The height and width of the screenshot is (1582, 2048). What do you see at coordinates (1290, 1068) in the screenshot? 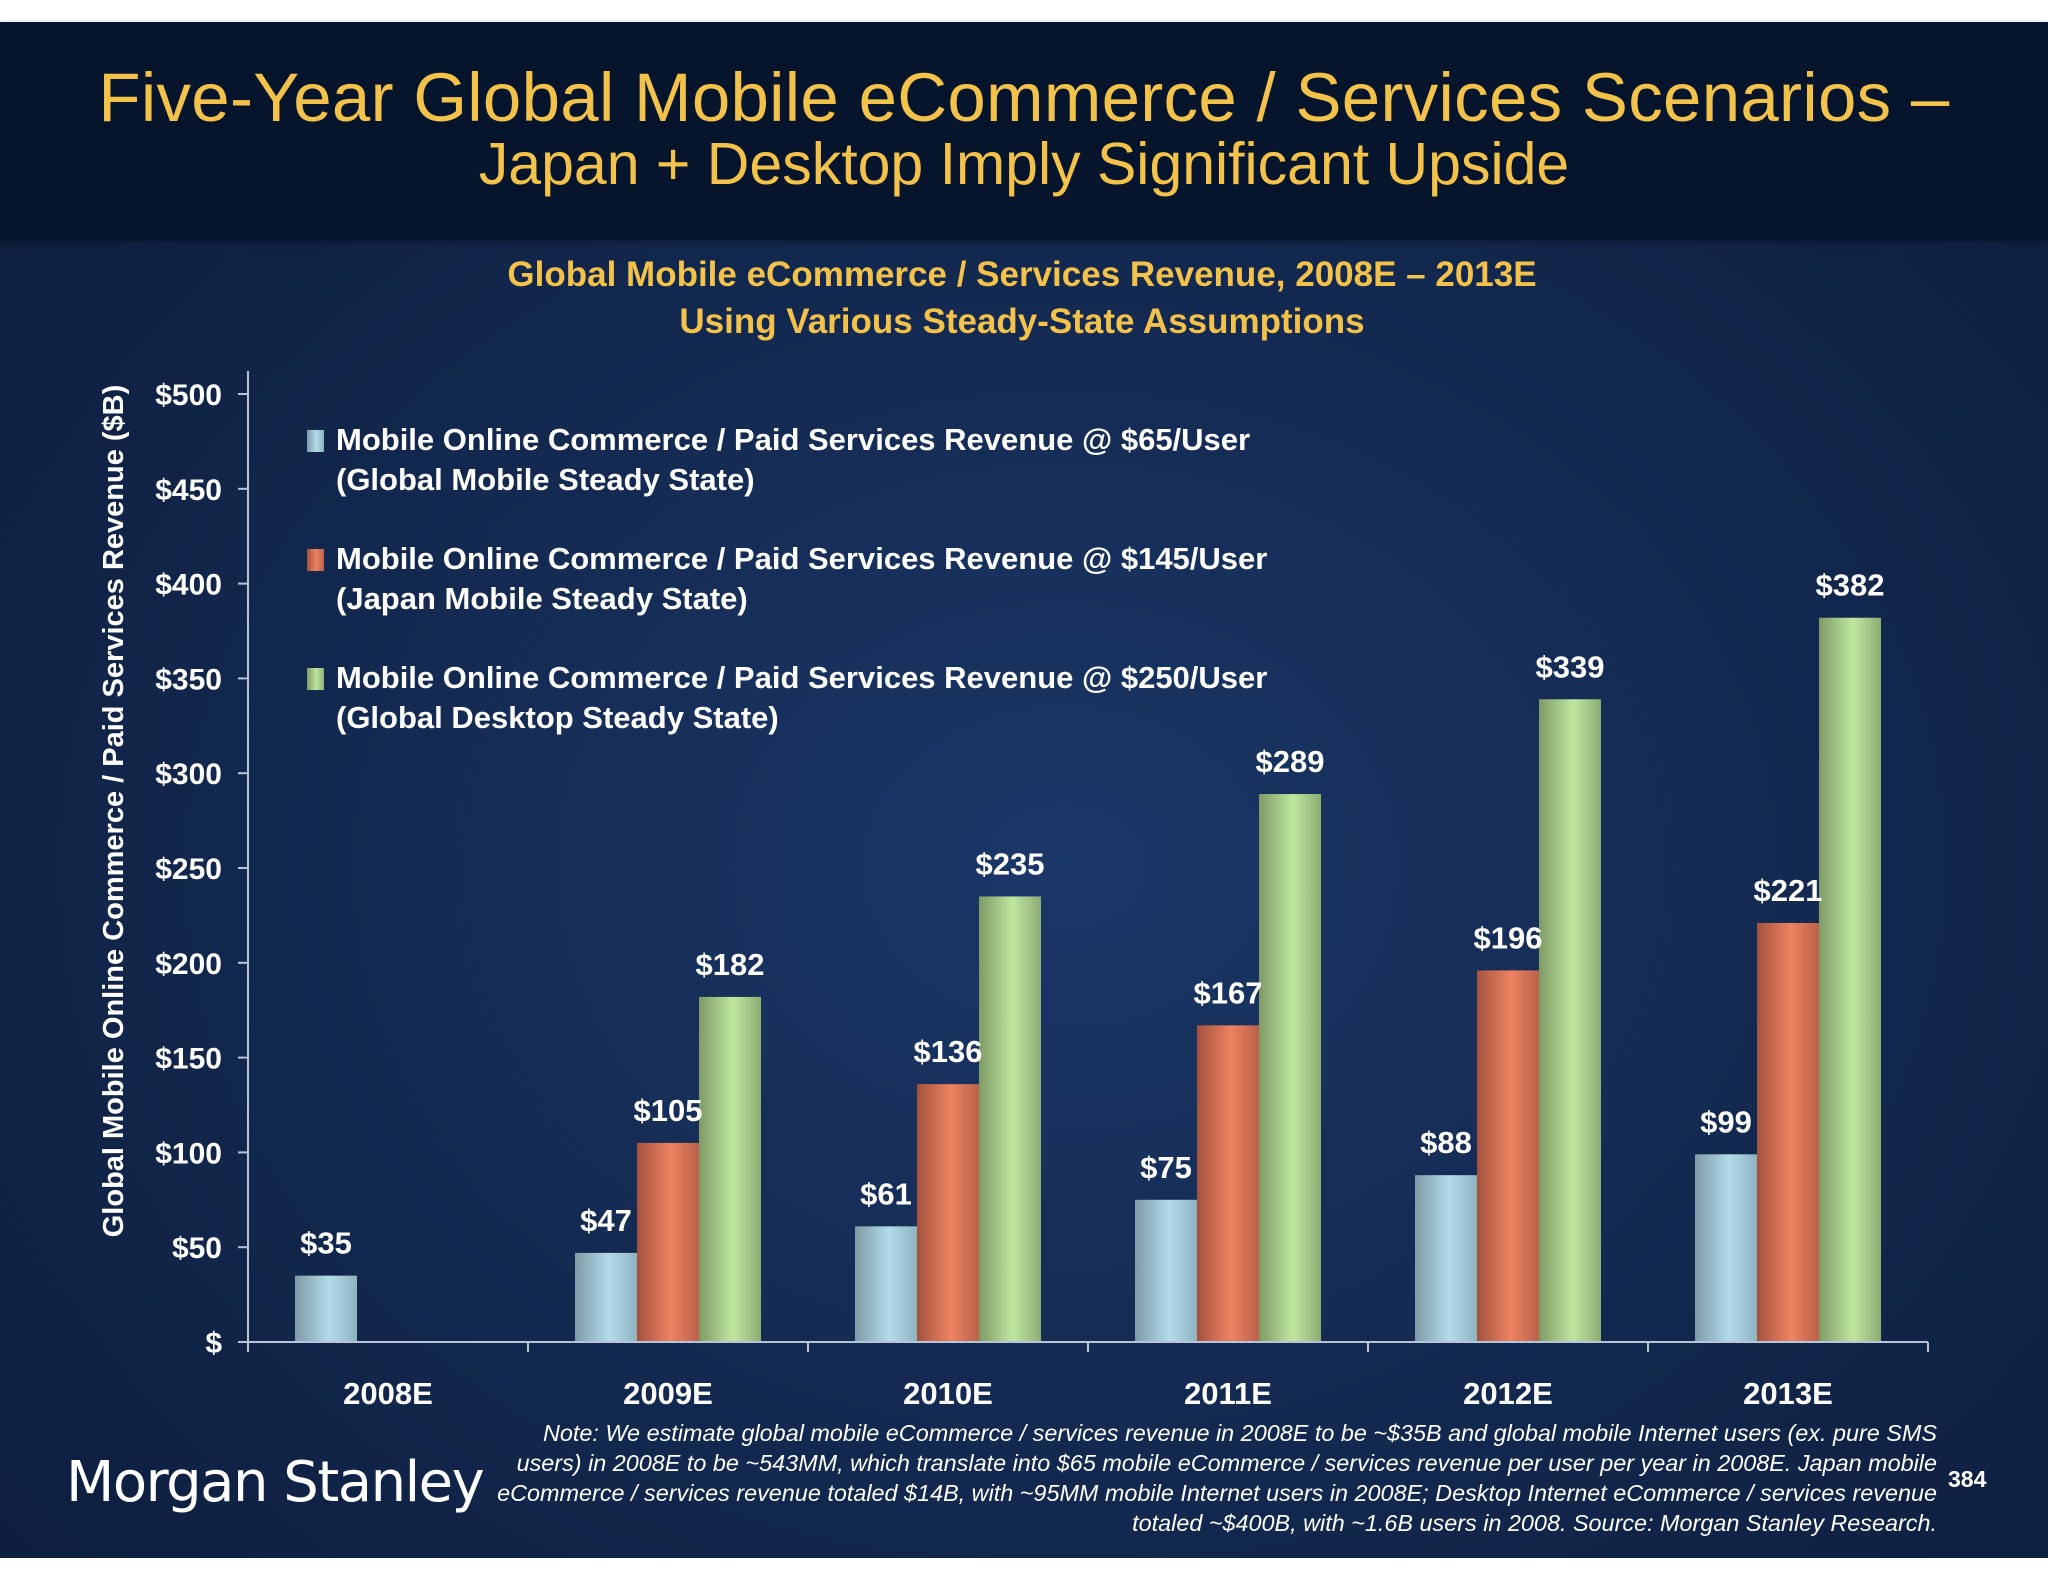
I see `bar-series-3-2011E` at bounding box center [1290, 1068].